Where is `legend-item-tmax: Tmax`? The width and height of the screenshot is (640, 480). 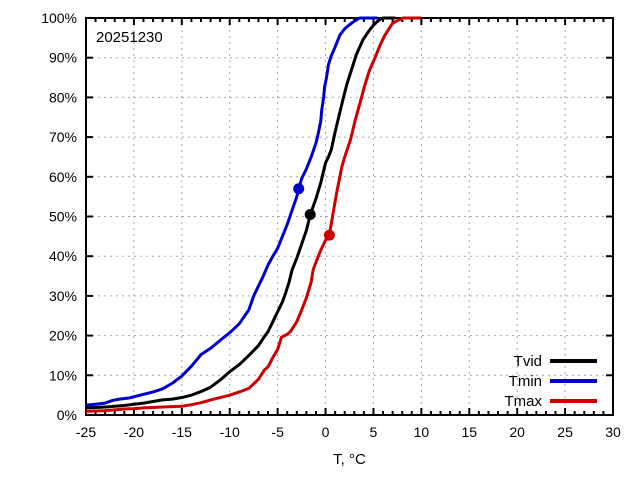 legend-item-tmax: Tmax is located at coordinates (550, 401).